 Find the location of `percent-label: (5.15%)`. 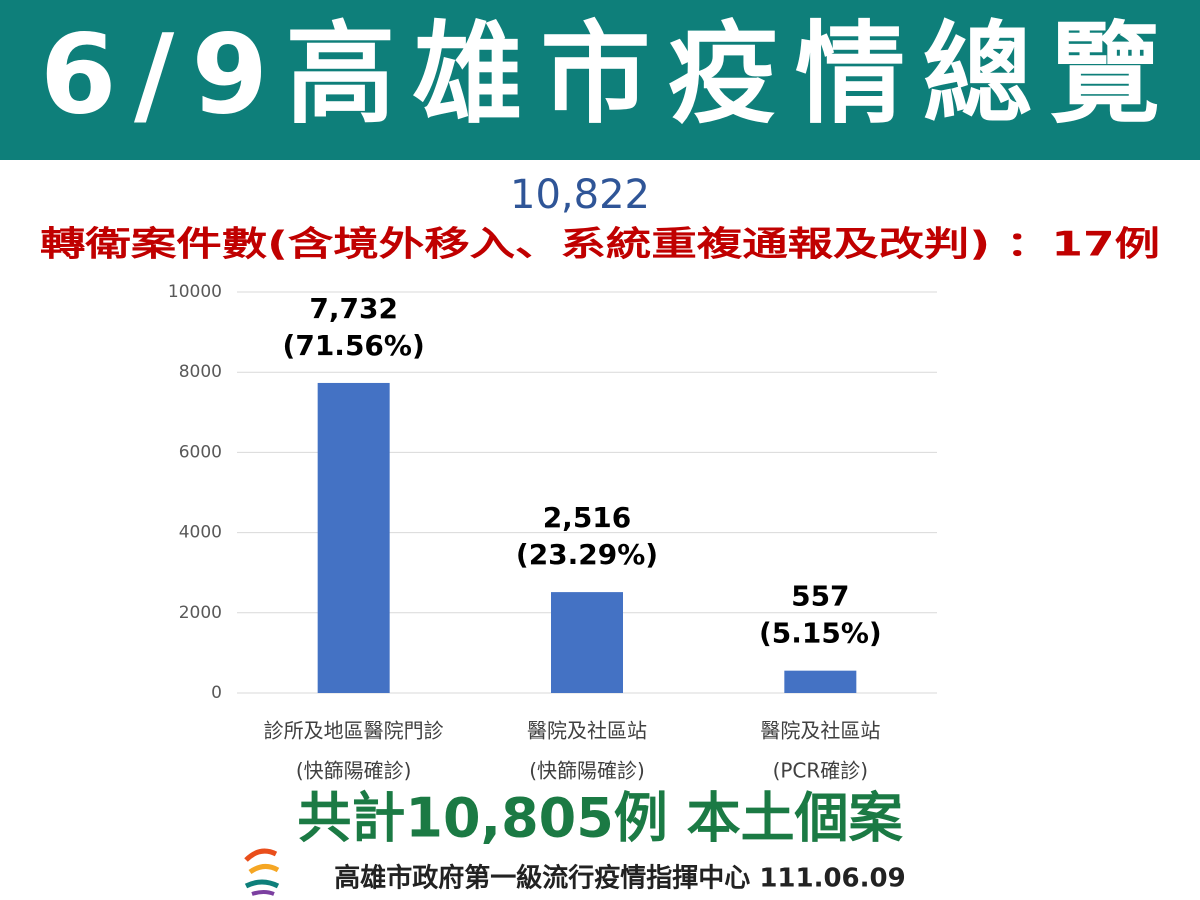

percent-label: (5.15%) is located at coordinates (820, 633).